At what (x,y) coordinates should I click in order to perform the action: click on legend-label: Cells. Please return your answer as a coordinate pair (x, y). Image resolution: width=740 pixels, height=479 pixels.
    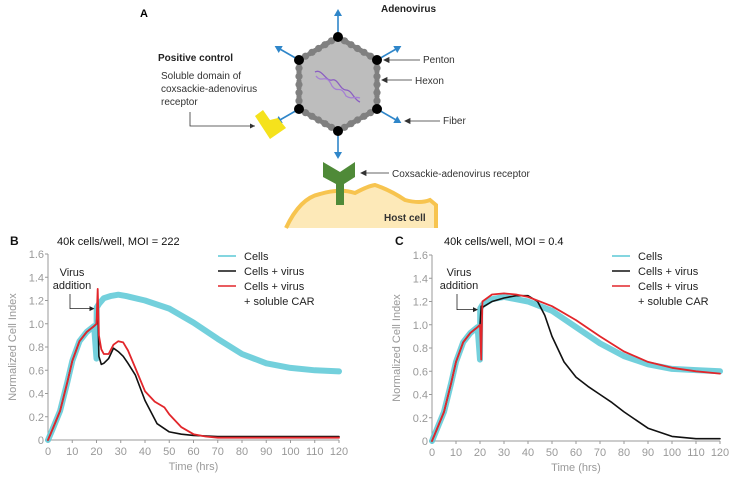
    Looking at the image, I should click on (650, 257).